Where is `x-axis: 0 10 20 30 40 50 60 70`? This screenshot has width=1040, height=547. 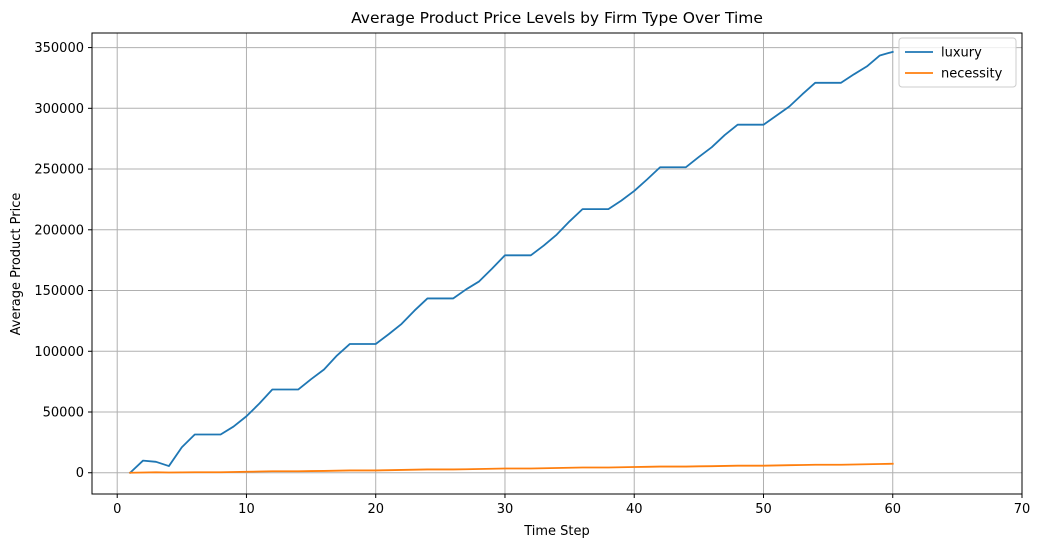 x-axis: 0 10 20 30 40 50 60 70 is located at coordinates (571, 505).